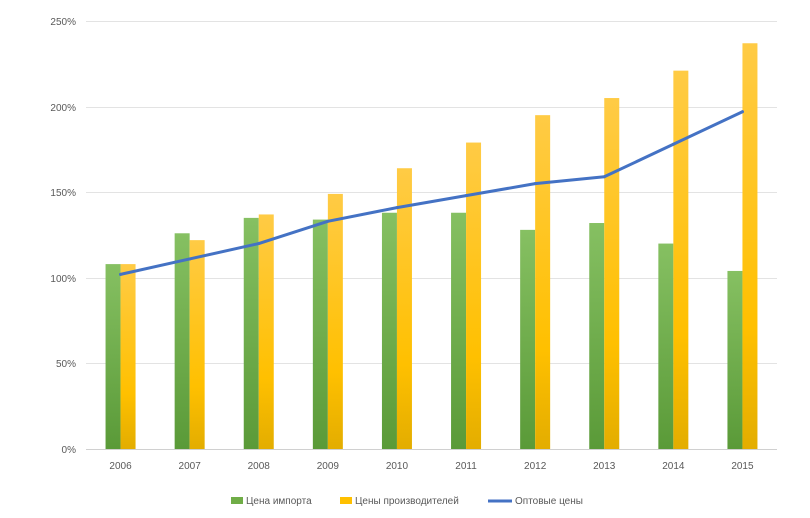  Describe the element at coordinates (279, 501) in the screenshot. I see `legend-label: Цена импорта` at that location.